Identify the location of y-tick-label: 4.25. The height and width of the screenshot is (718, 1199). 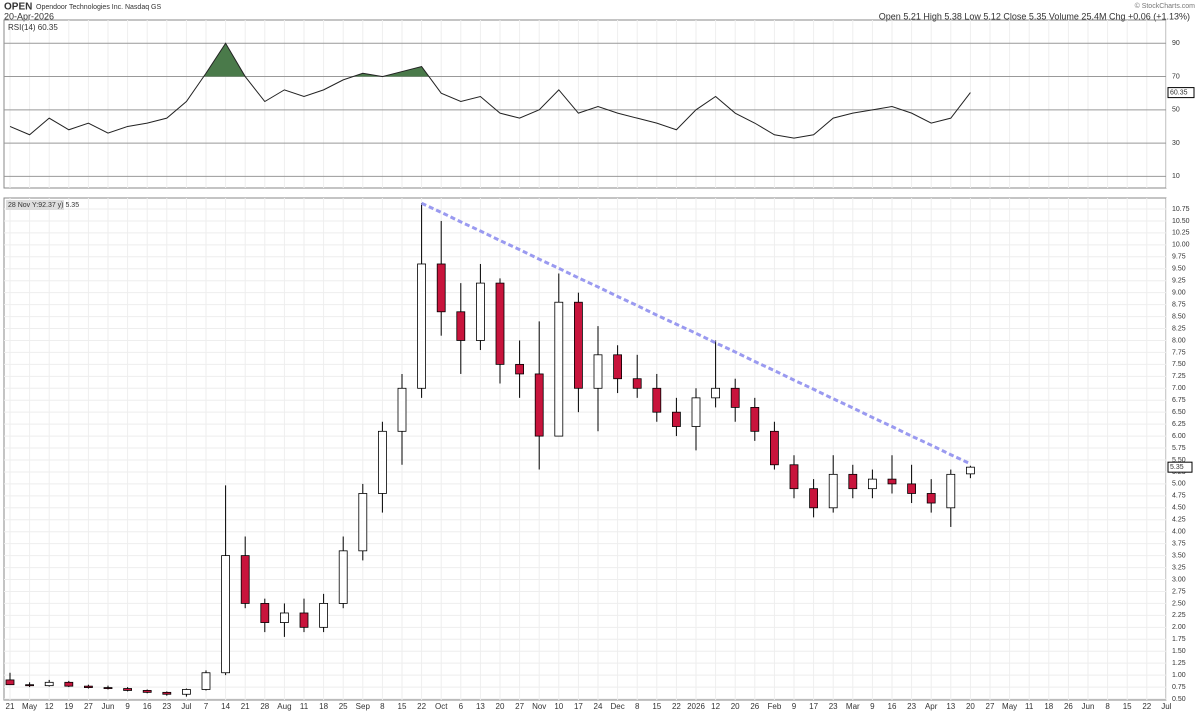
(1179, 520).